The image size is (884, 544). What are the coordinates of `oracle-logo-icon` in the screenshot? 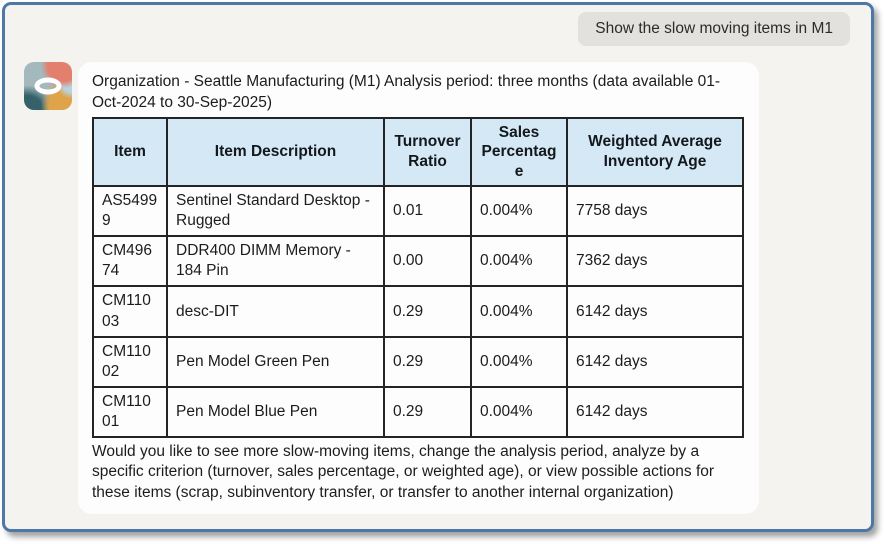 It's located at (48, 86).